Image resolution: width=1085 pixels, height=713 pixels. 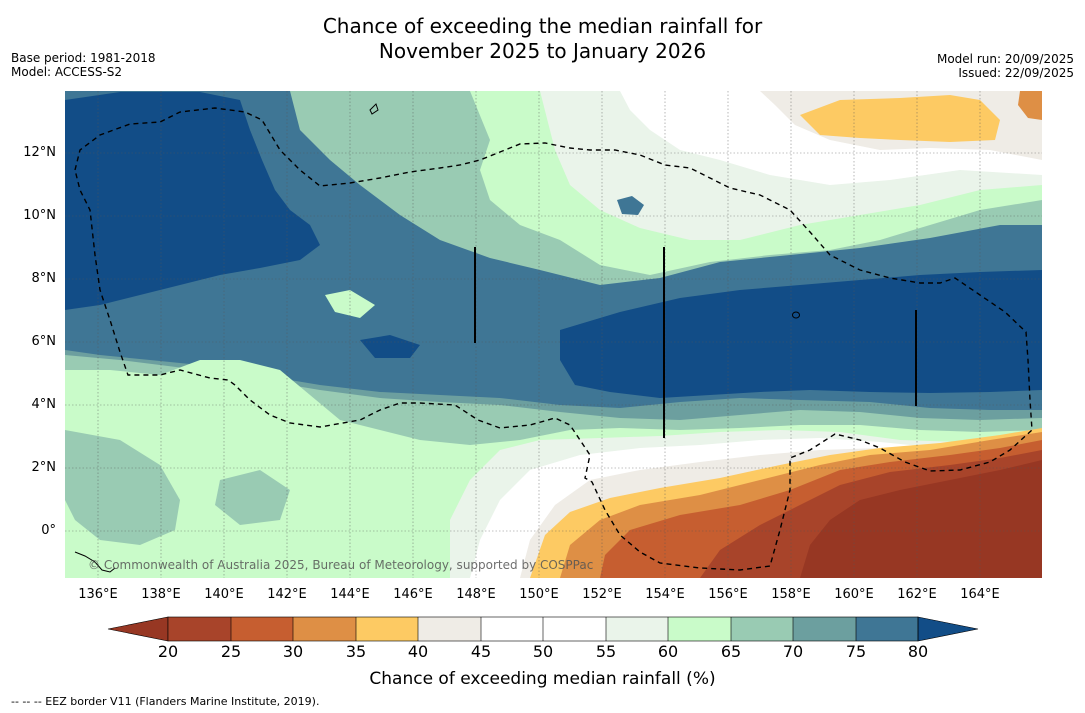 I want to click on issued-date: Issued: 22/09/2025, so click(x=1016, y=73).